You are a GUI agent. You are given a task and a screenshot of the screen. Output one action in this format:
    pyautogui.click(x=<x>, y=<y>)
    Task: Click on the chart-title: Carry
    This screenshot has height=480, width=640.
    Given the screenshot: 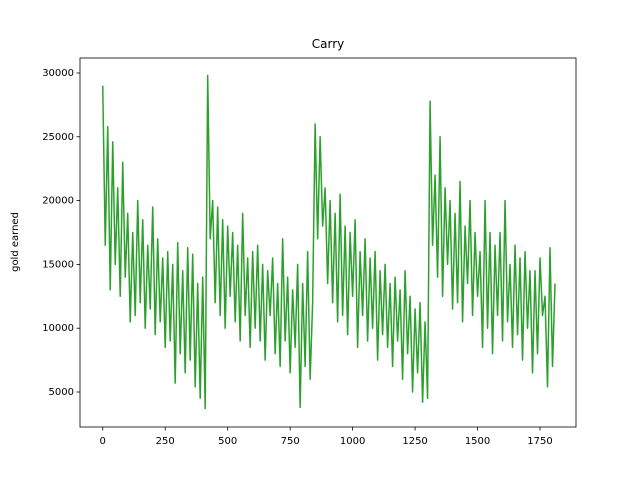 What is the action you would take?
    pyautogui.click(x=328, y=44)
    